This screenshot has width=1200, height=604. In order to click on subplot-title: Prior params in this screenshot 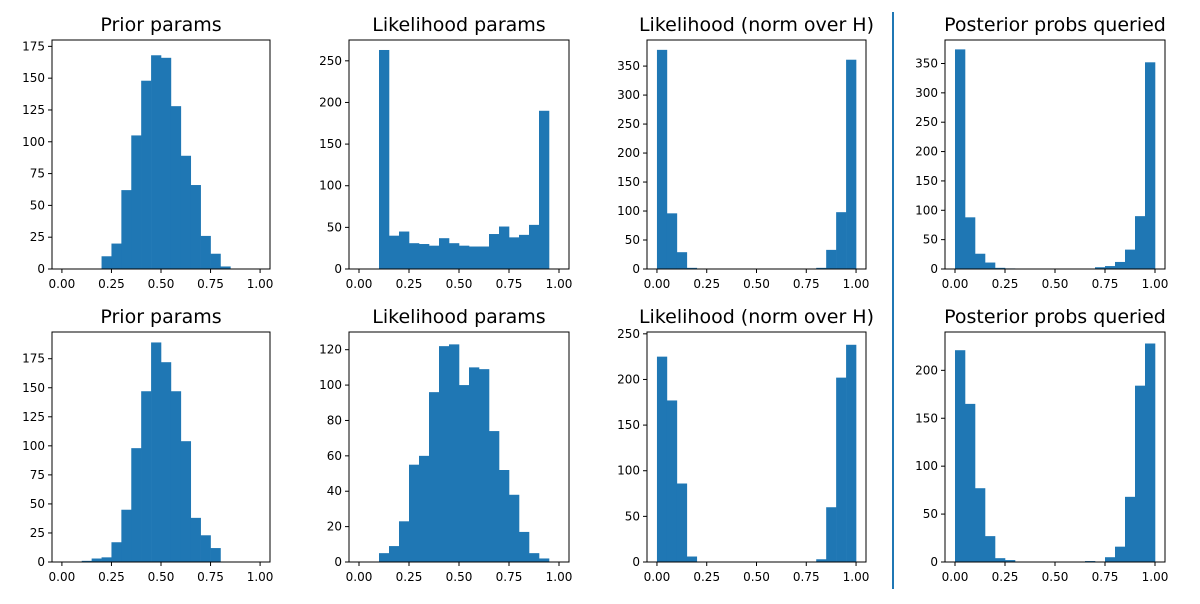, I will do `click(160, 317)`.